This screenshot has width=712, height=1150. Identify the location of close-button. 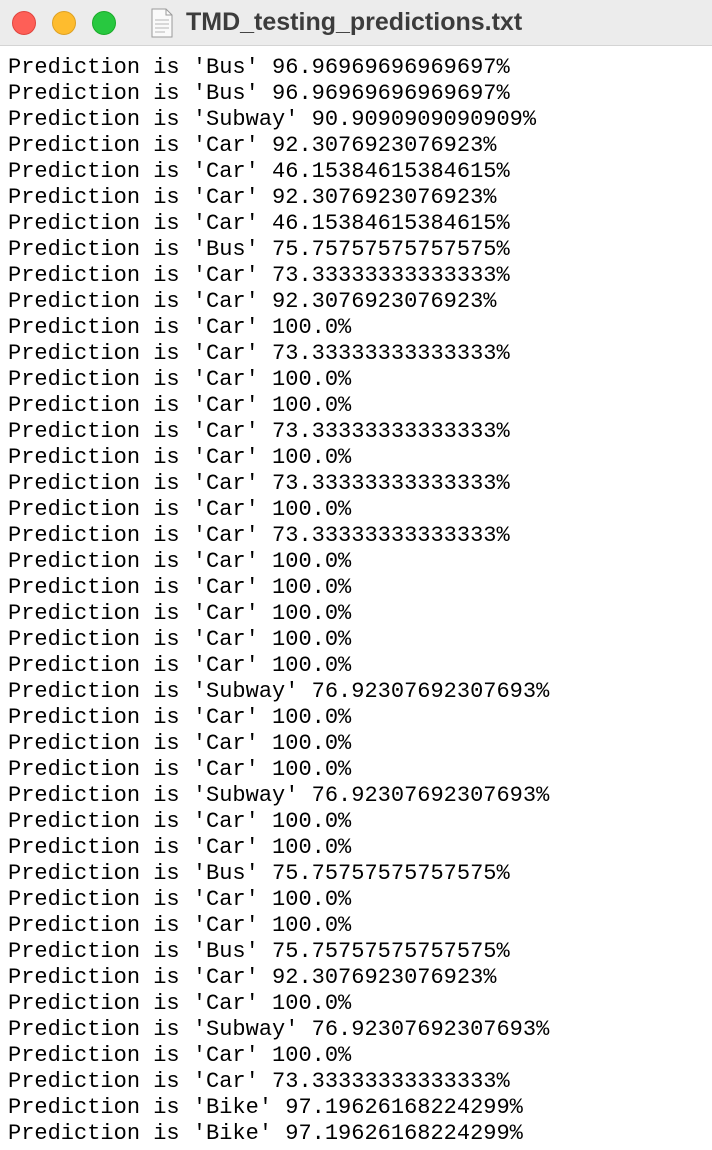
(24, 23).